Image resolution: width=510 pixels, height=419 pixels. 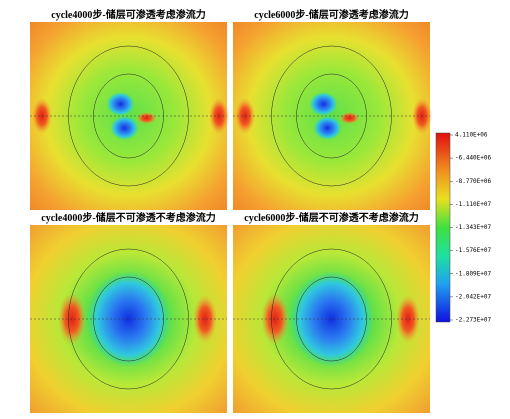 I want to click on colorbar-label: -1.809E+07, so click(x=473, y=273).